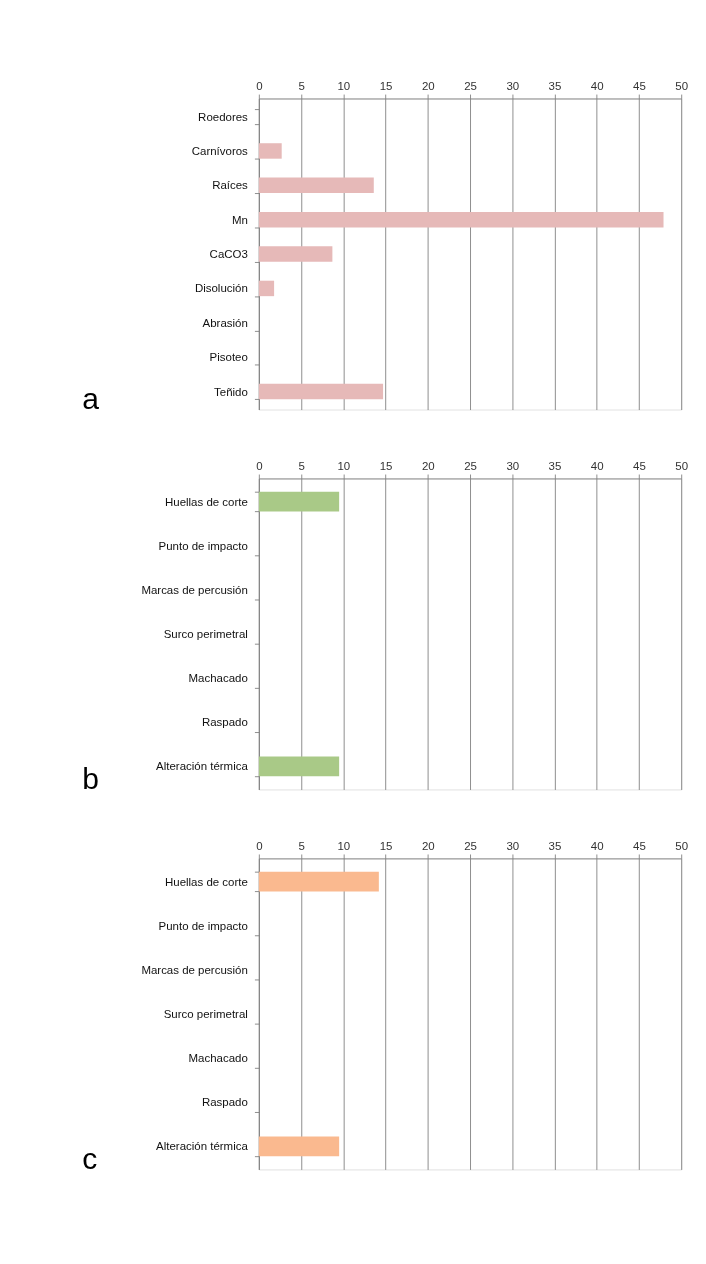 The width and height of the screenshot is (706, 1264). Describe the element at coordinates (91, 398) in the screenshot. I see `text: a` at that location.